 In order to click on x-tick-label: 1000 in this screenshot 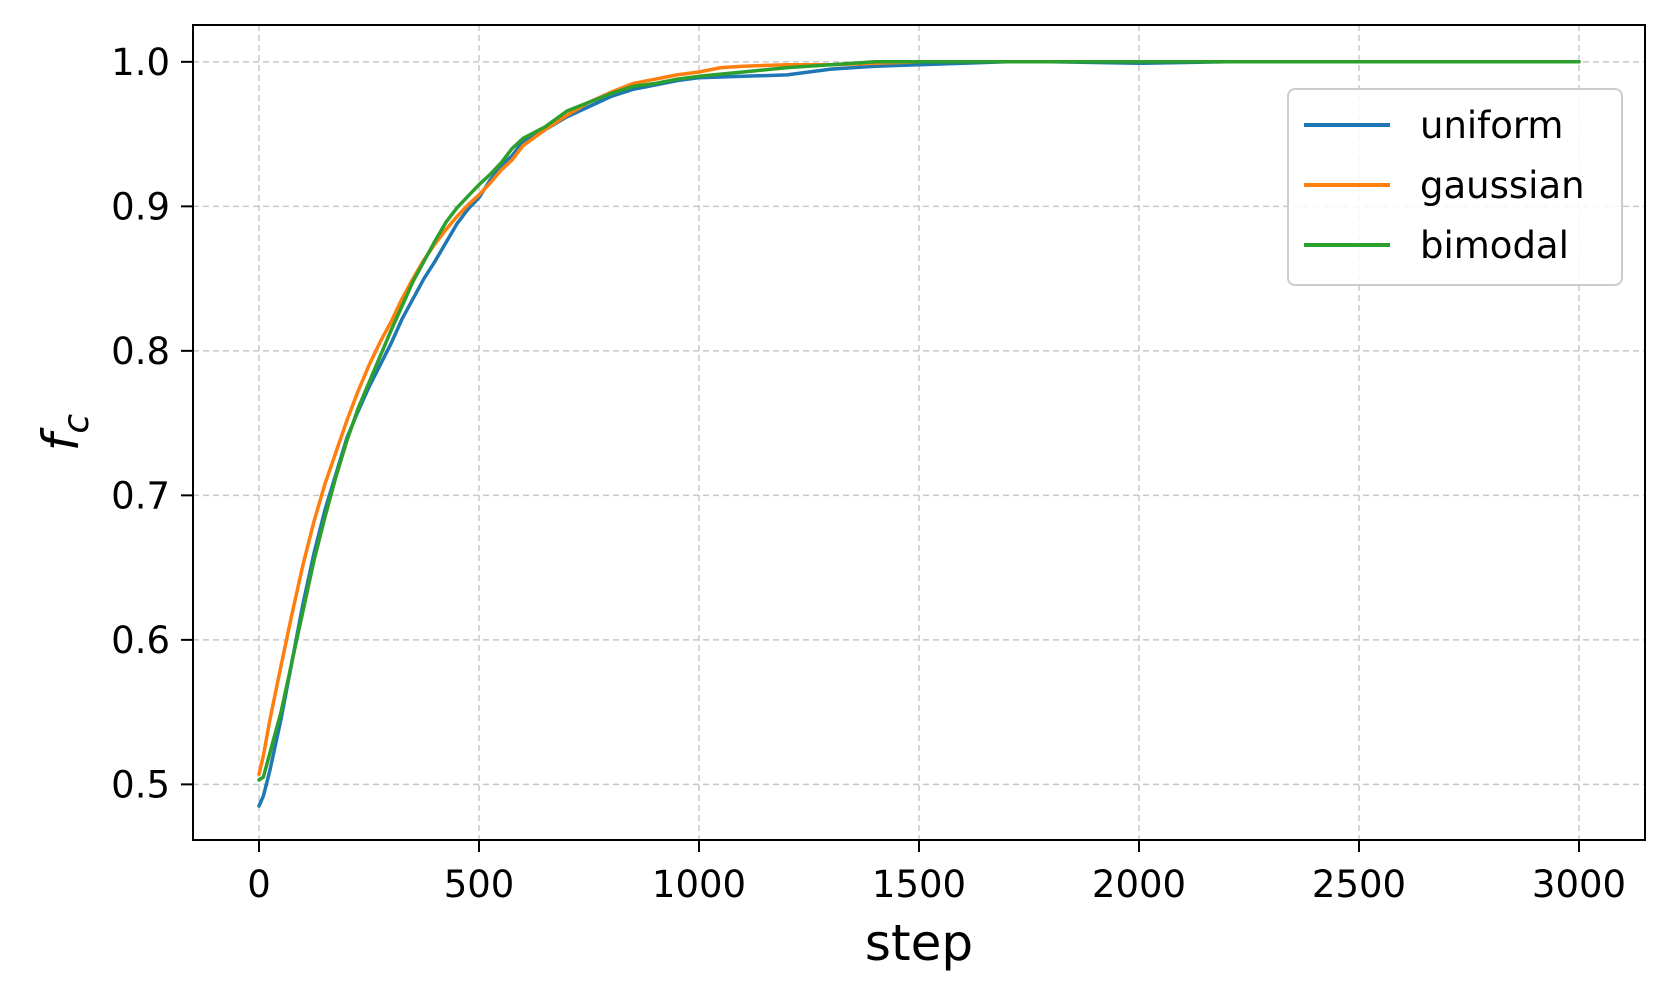, I will do `click(699, 884)`.